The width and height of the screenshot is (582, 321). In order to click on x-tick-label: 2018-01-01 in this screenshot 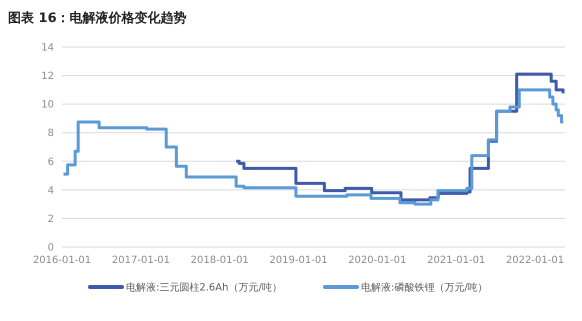, I will do `click(219, 260)`.